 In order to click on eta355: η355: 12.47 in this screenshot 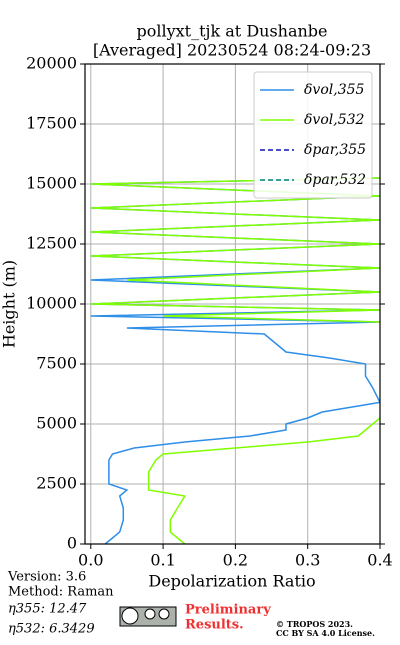, I will do `click(47, 609)`.